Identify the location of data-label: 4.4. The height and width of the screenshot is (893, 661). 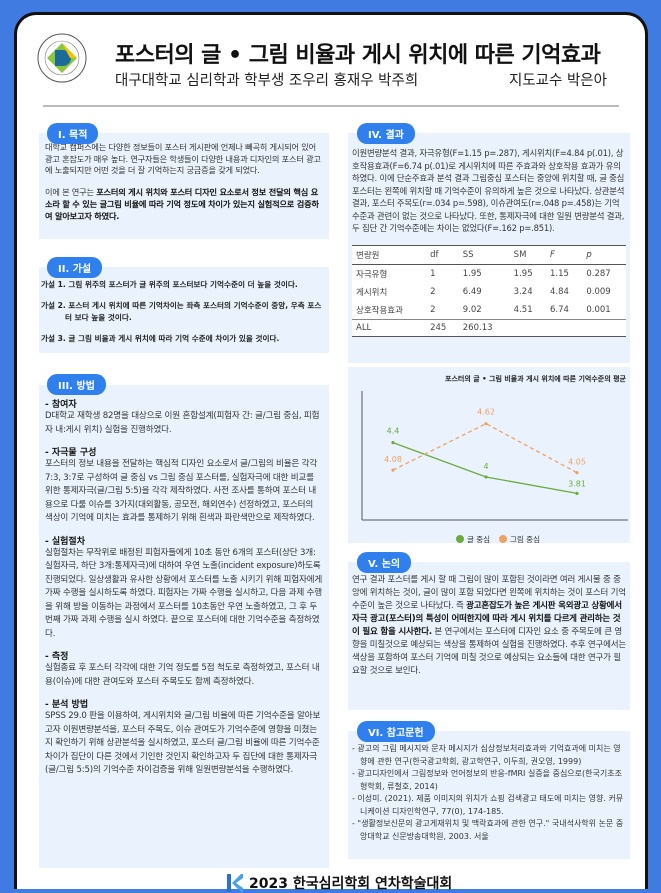
(393, 431).